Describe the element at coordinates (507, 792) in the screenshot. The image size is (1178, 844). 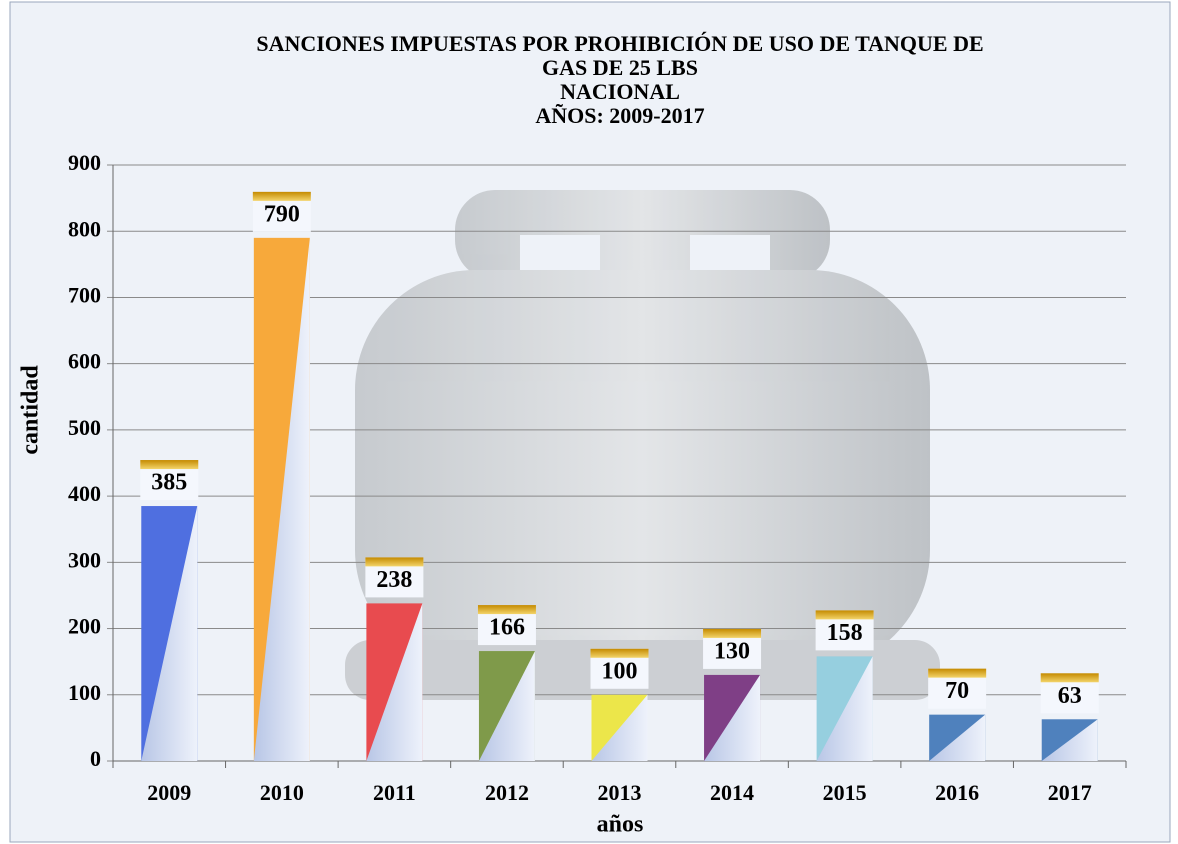
I see `x-tick-label: 2012` at that location.